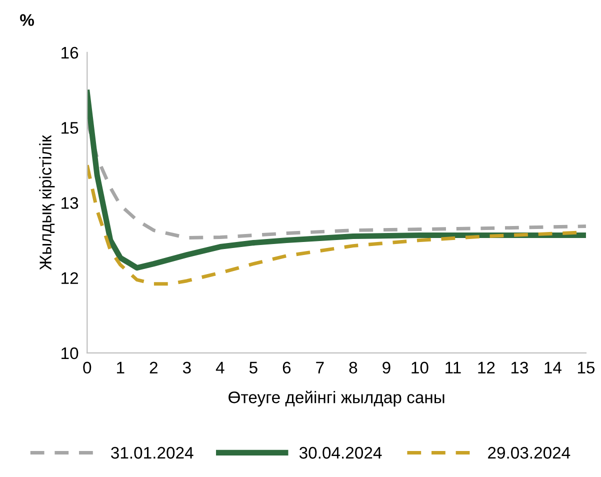 Image resolution: width=601 pixels, height=477 pixels. What do you see at coordinates (120, 368) in the screenshot?
I see `x-tick-label: 1` at bounding box center [120, 368].